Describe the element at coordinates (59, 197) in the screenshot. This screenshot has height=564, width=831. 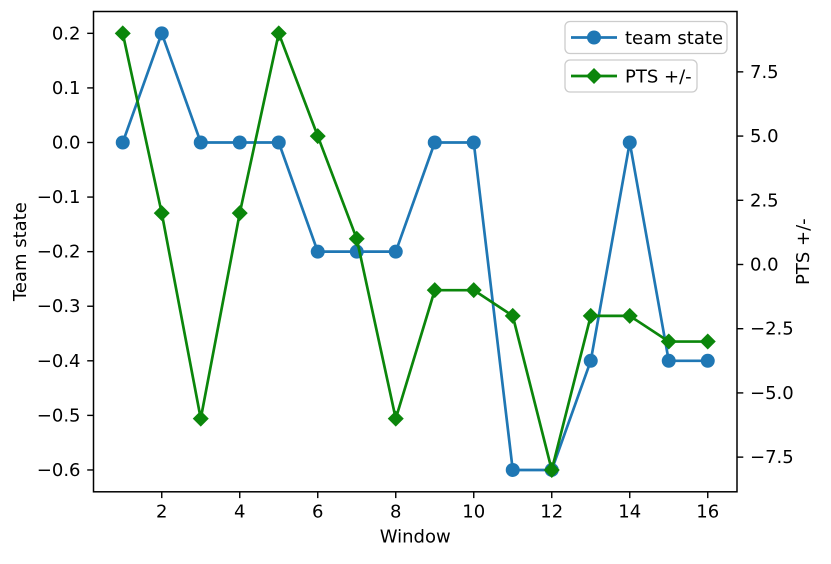
I see `y-left-tick-label: −0.1` at that location.